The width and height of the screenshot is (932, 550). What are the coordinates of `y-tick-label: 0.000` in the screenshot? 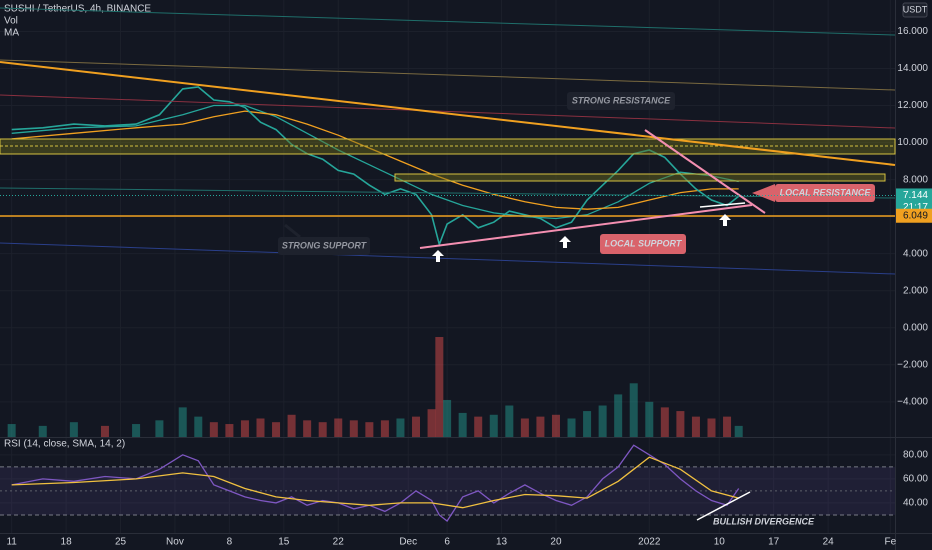 It's located at (915, 327).